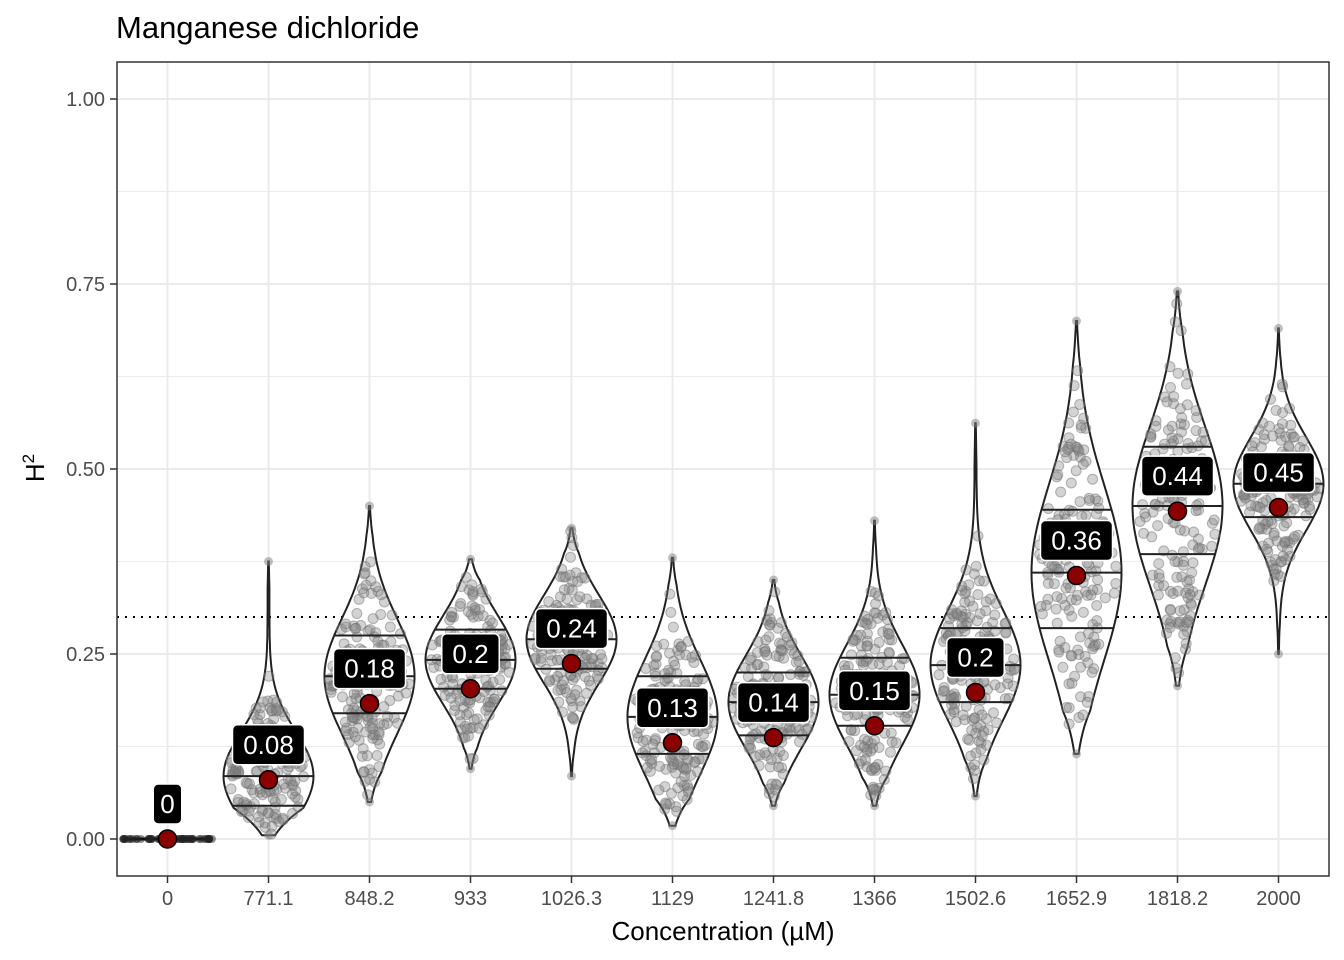  I want to click on mean-label: 0, so click(167, 804).